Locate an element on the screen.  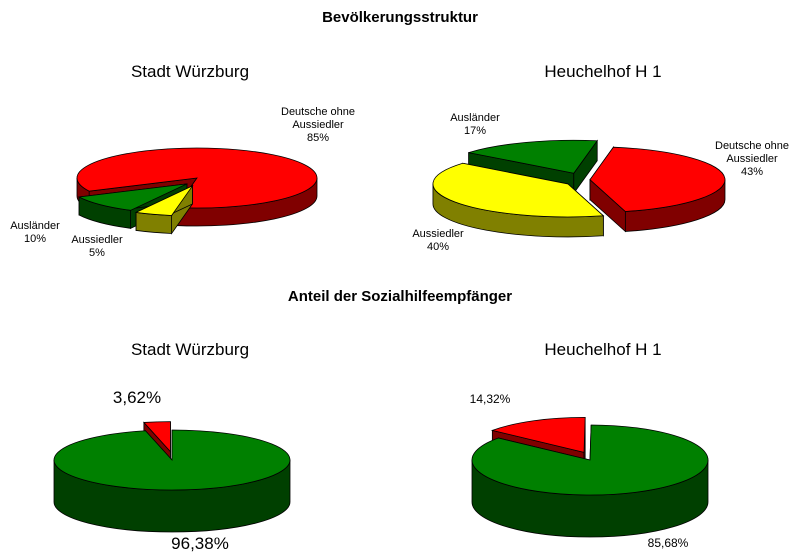
value-label: 10% is located at coordinates (35, 239).